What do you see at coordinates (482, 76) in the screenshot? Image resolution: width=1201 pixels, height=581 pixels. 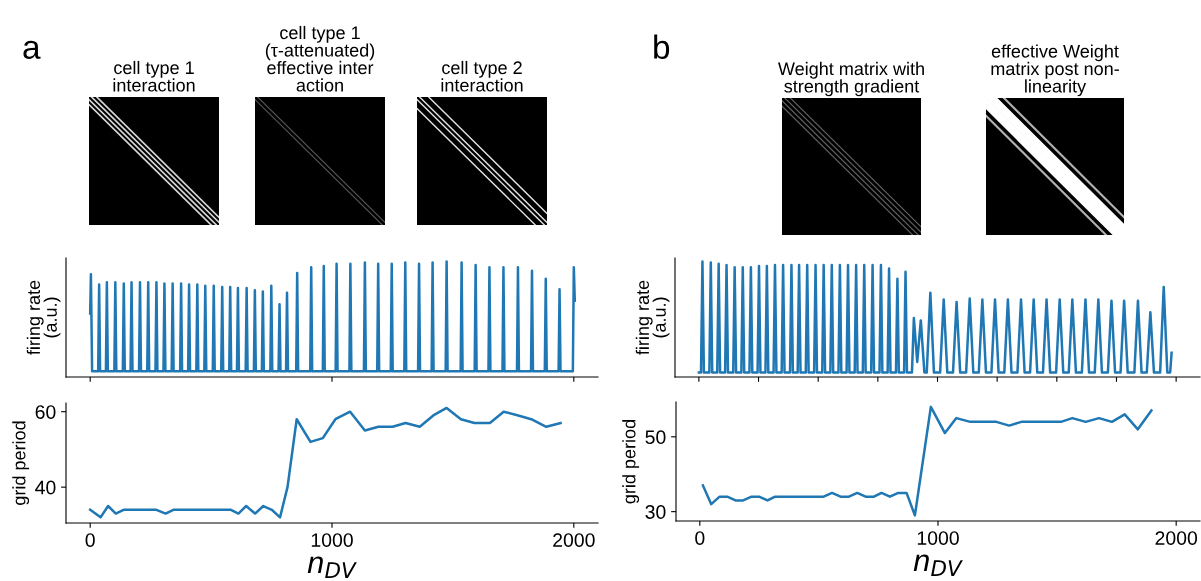 I see `text: cell type 2 interaction` at bounding box center [482, 76].